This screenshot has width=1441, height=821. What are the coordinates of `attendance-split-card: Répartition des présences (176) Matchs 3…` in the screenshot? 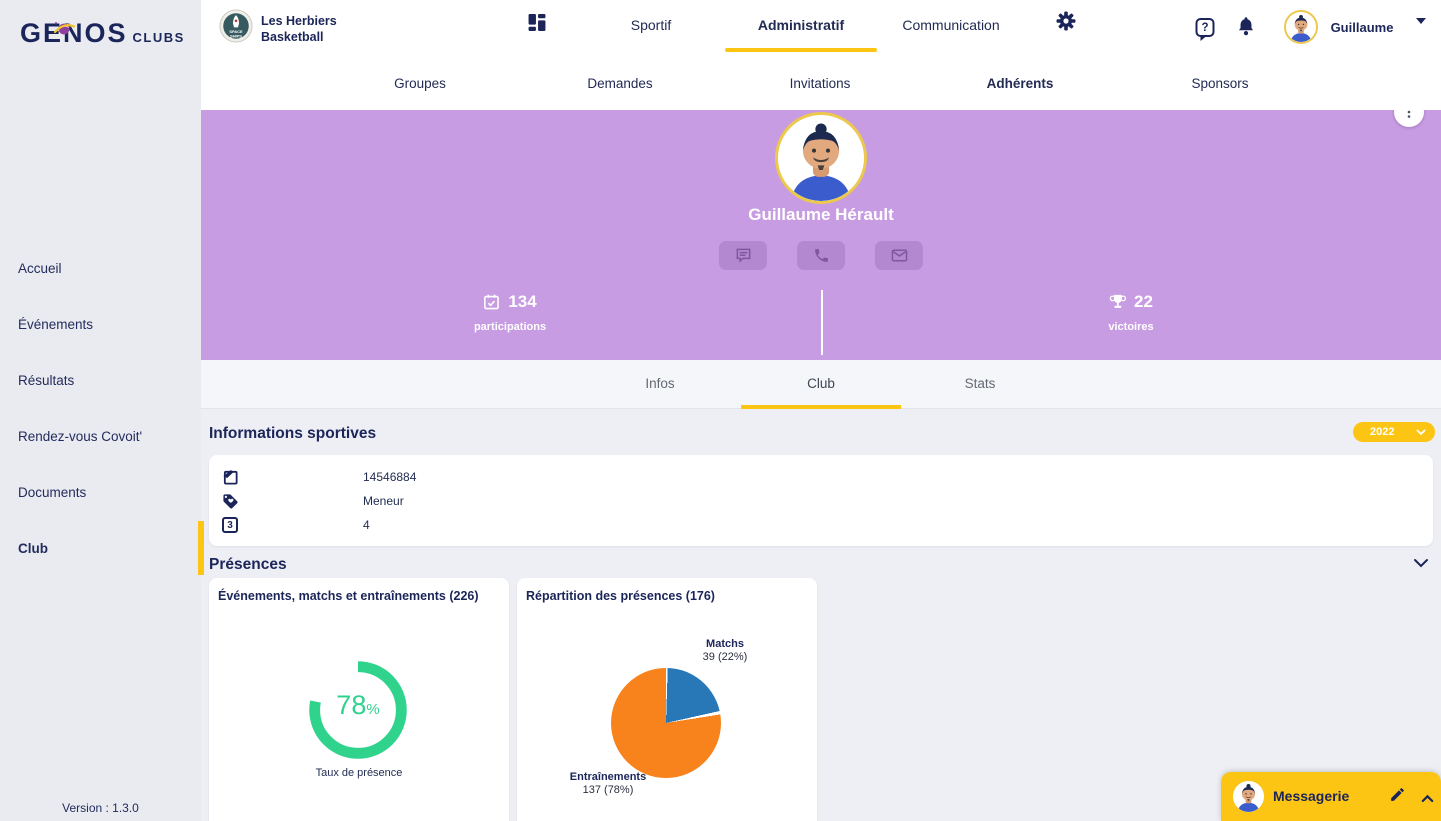 It's located at (667, 699).